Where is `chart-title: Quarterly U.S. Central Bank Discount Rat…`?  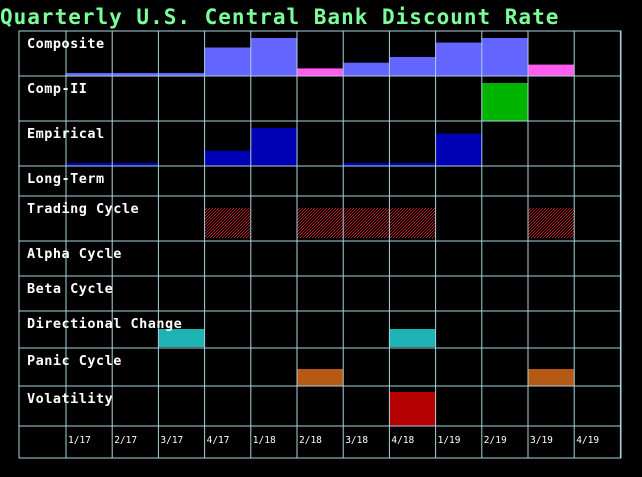
chart-title: Quarterly U.S. Central Bank Discount Rat… is located at coordinates (280, 17).